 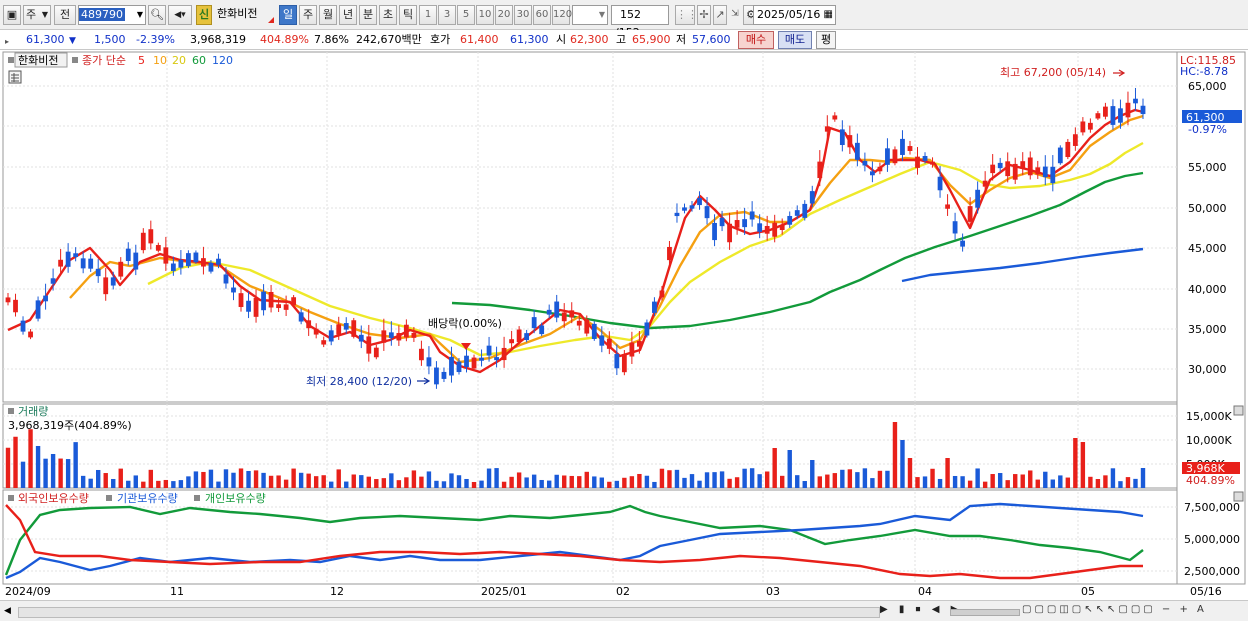 What do you see at coordinates (147, 498) in the screenshot?
I see `holding-legend-institution: 기관보유수량` at bounding box center [147, 498].